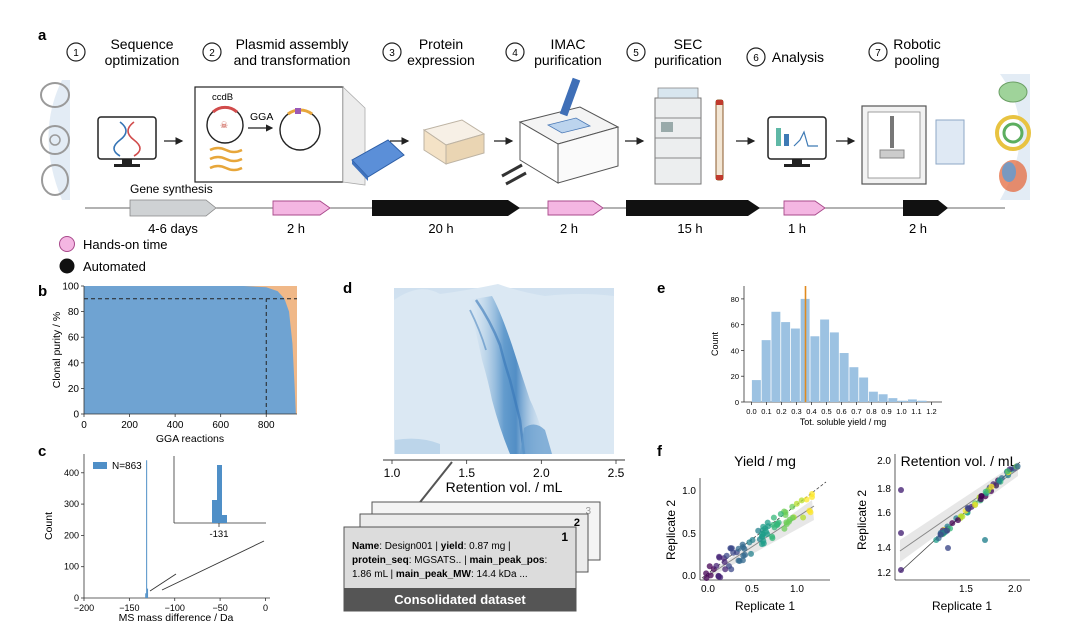  What do you see at coordinates (460, 599) in the screenshot?
I see `card-footer: Consolidated dataset` at bounding box center [460, 599].